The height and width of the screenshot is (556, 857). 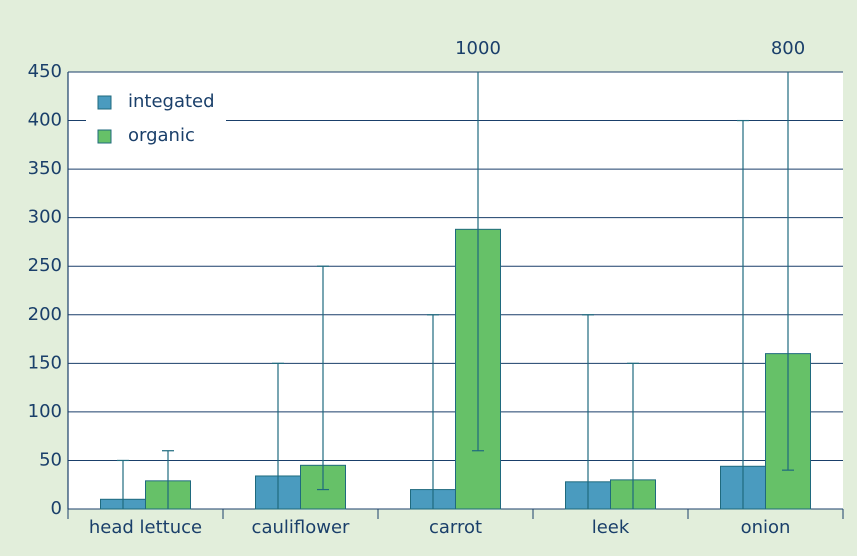 I want to click on y-tick-label: 50, so click(x=50, y=459).